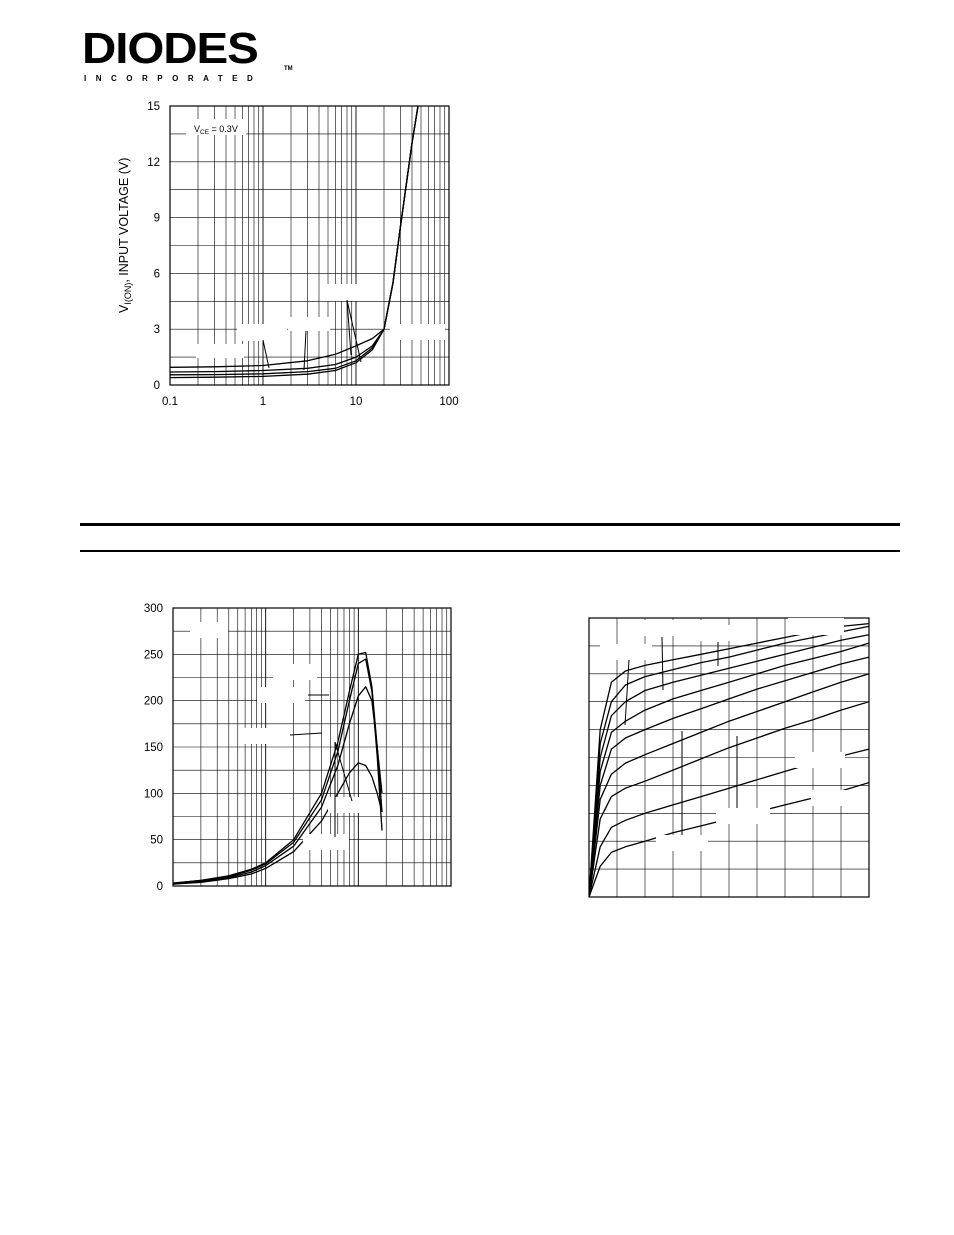 Image resolution: width=954 pixels, height=1235 pixels. What do you see at coordinates (448, 402) in the screenshot?
I see `x-tick-label: 100` at bounding box center [448, 402].